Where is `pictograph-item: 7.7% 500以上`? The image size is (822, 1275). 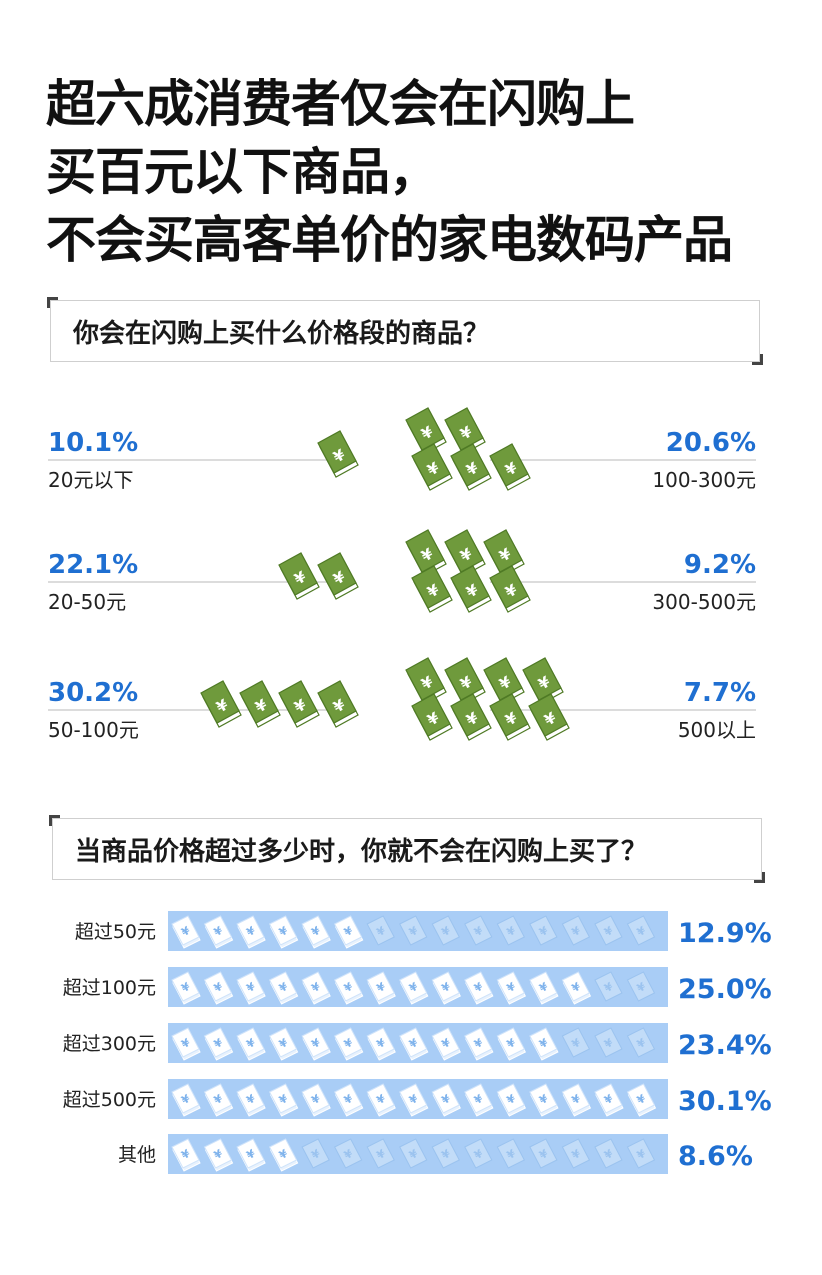 pictograph-item: 7.7% 500以上 is located at coordinates (580, 699).